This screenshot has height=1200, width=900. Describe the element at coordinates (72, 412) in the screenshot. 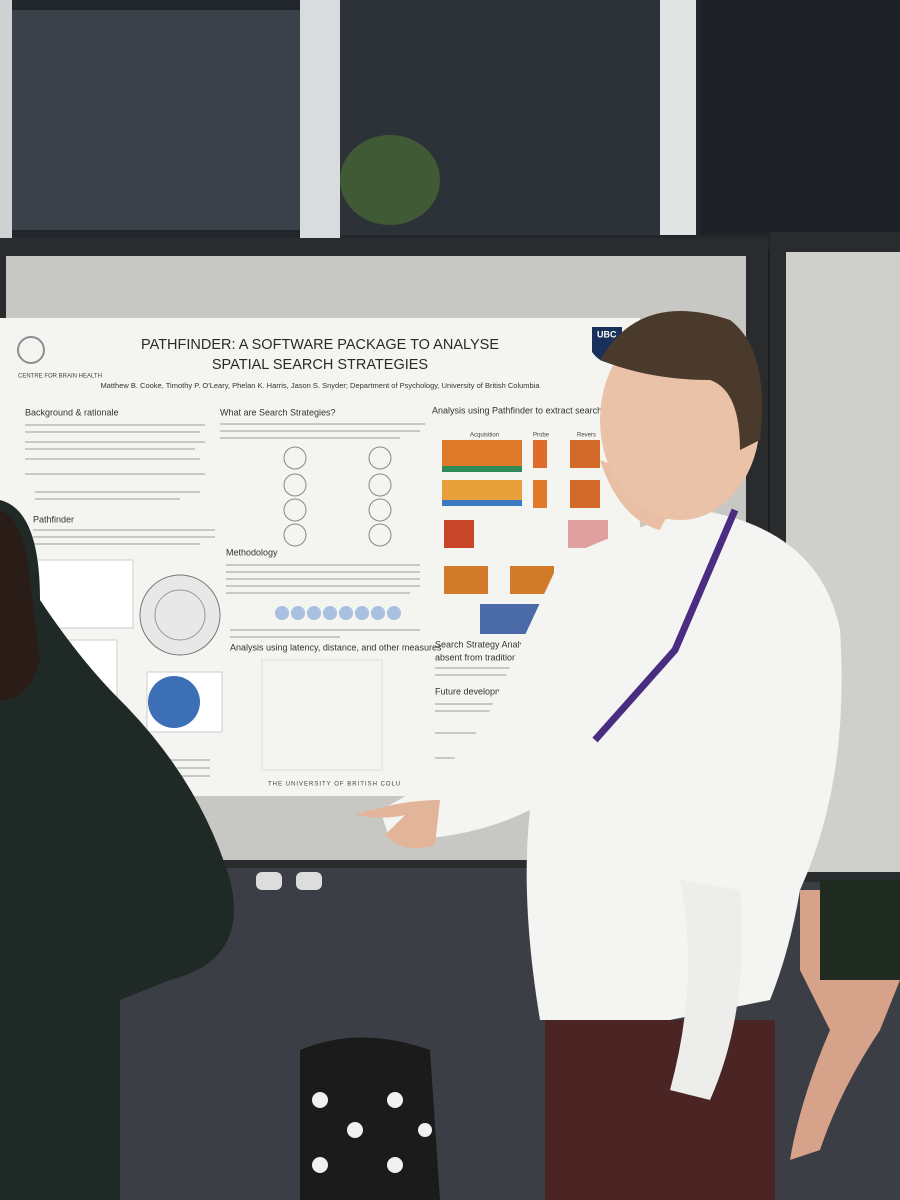

I see `section-heading: Background & rationale` at that location.